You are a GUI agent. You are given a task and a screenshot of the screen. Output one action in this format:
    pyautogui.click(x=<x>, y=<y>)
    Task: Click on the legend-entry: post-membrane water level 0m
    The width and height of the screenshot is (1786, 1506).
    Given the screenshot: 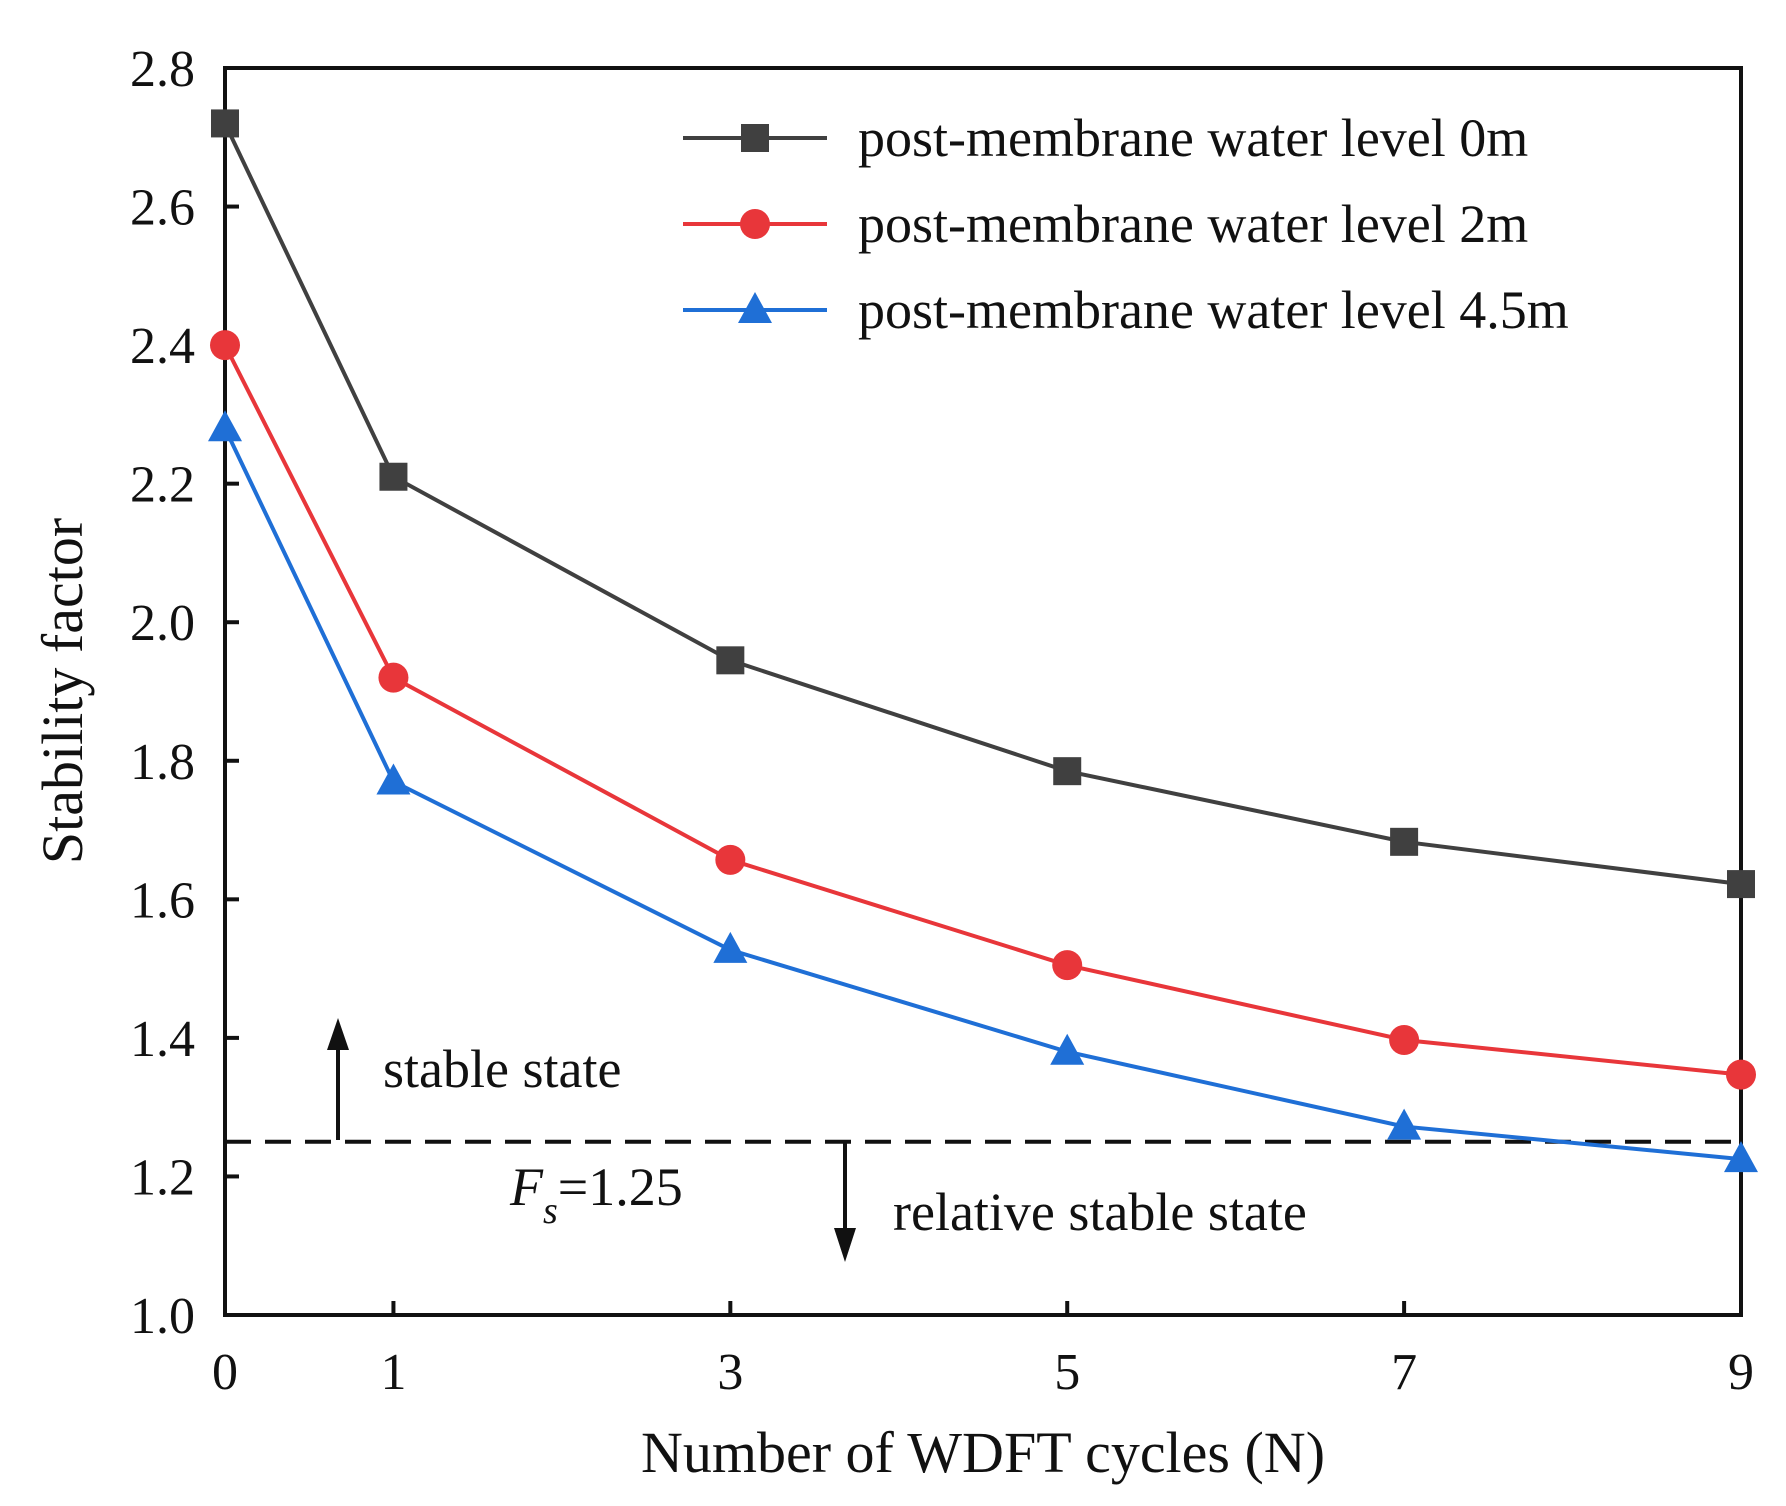 What is the action you would take?
    pyautogui.click(x=1105, y=138)
    